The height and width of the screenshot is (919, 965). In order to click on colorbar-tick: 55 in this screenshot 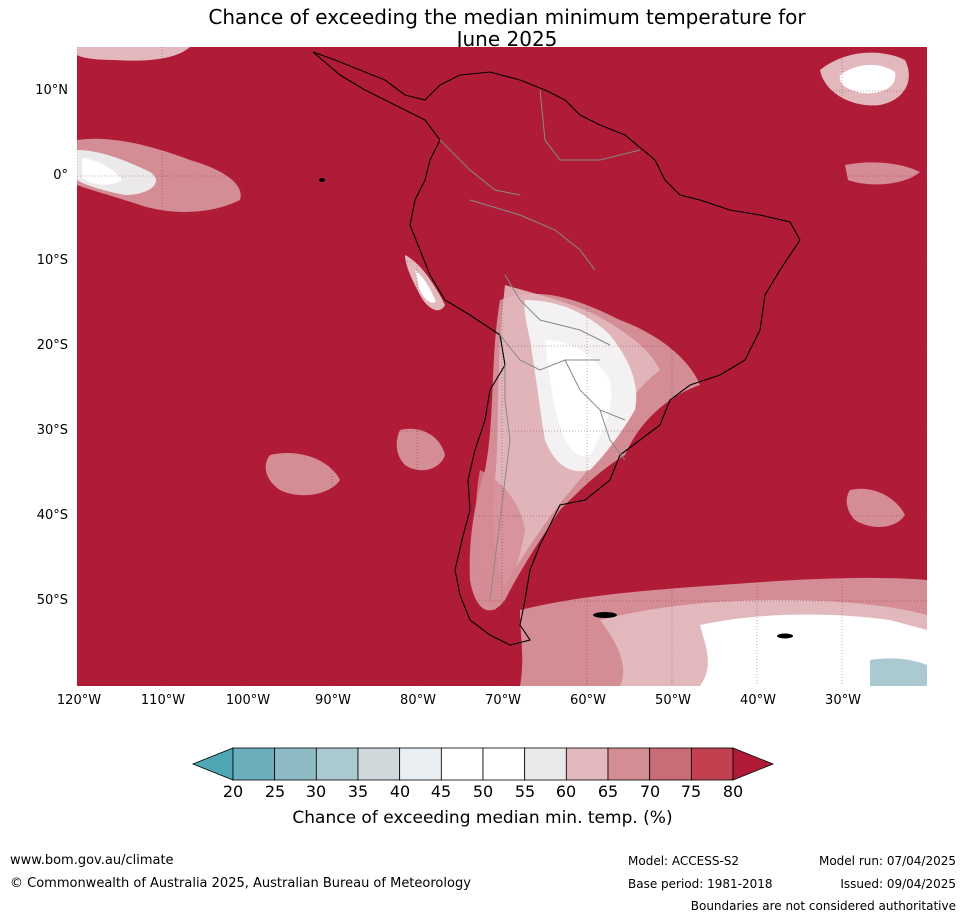, I will do `click(525, 791)`.